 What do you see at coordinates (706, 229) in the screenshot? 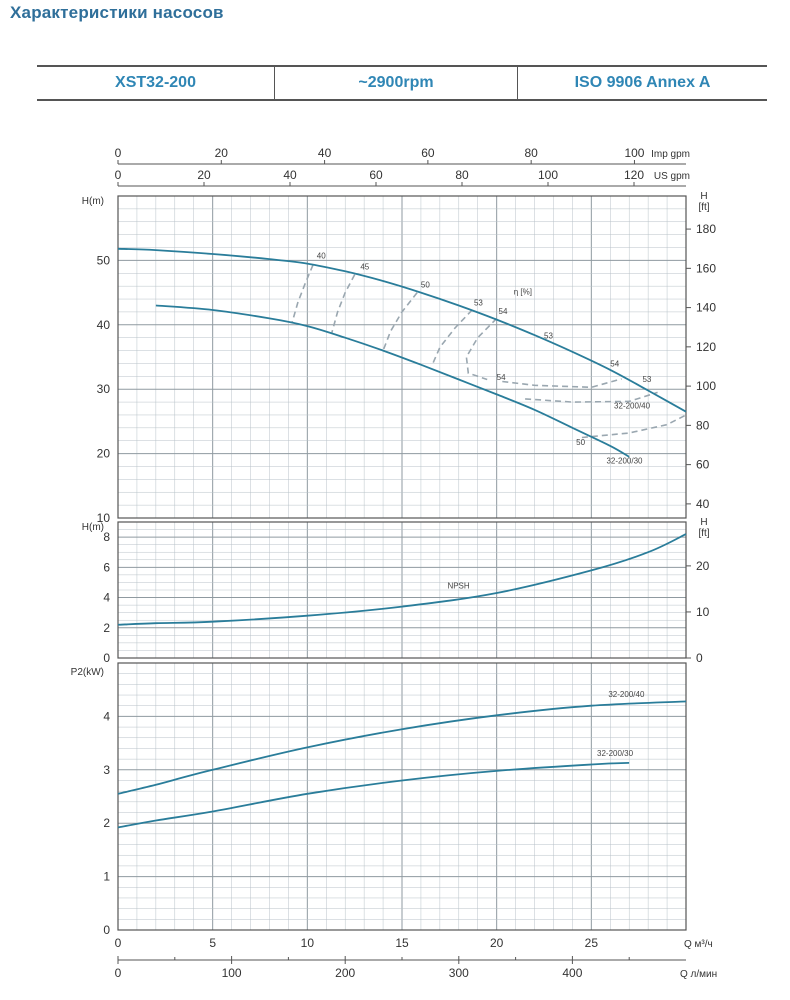
I see `right-tick-label: 180` at bounding box center [706, 229].